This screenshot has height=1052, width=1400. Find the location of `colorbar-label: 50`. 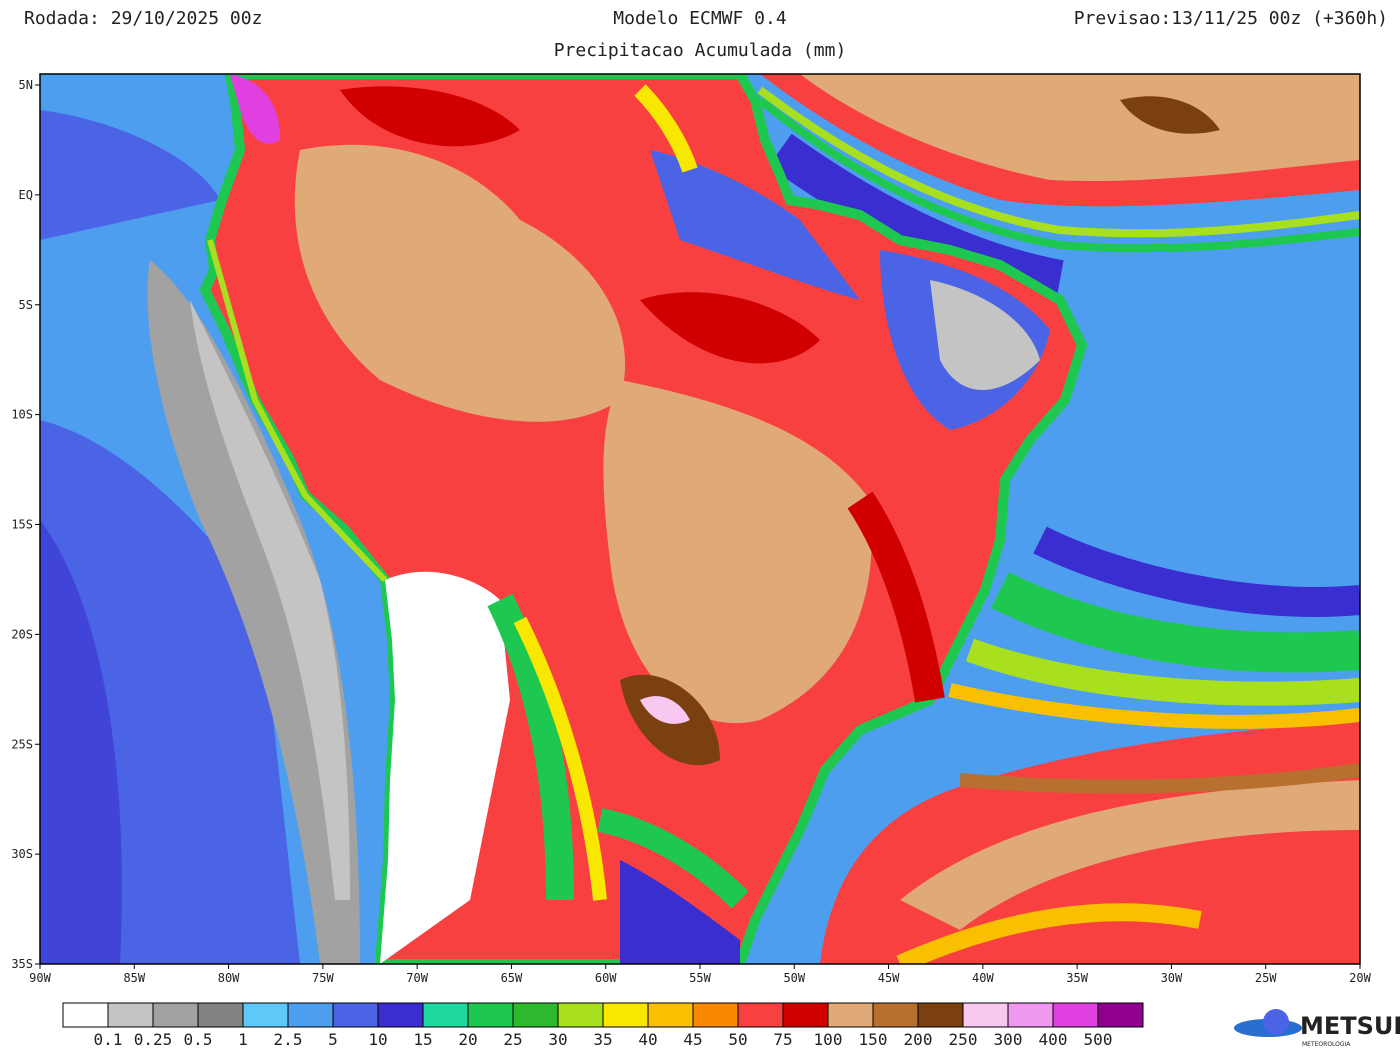

colorbar-label: 50 is located at coordinates (737, 1039).